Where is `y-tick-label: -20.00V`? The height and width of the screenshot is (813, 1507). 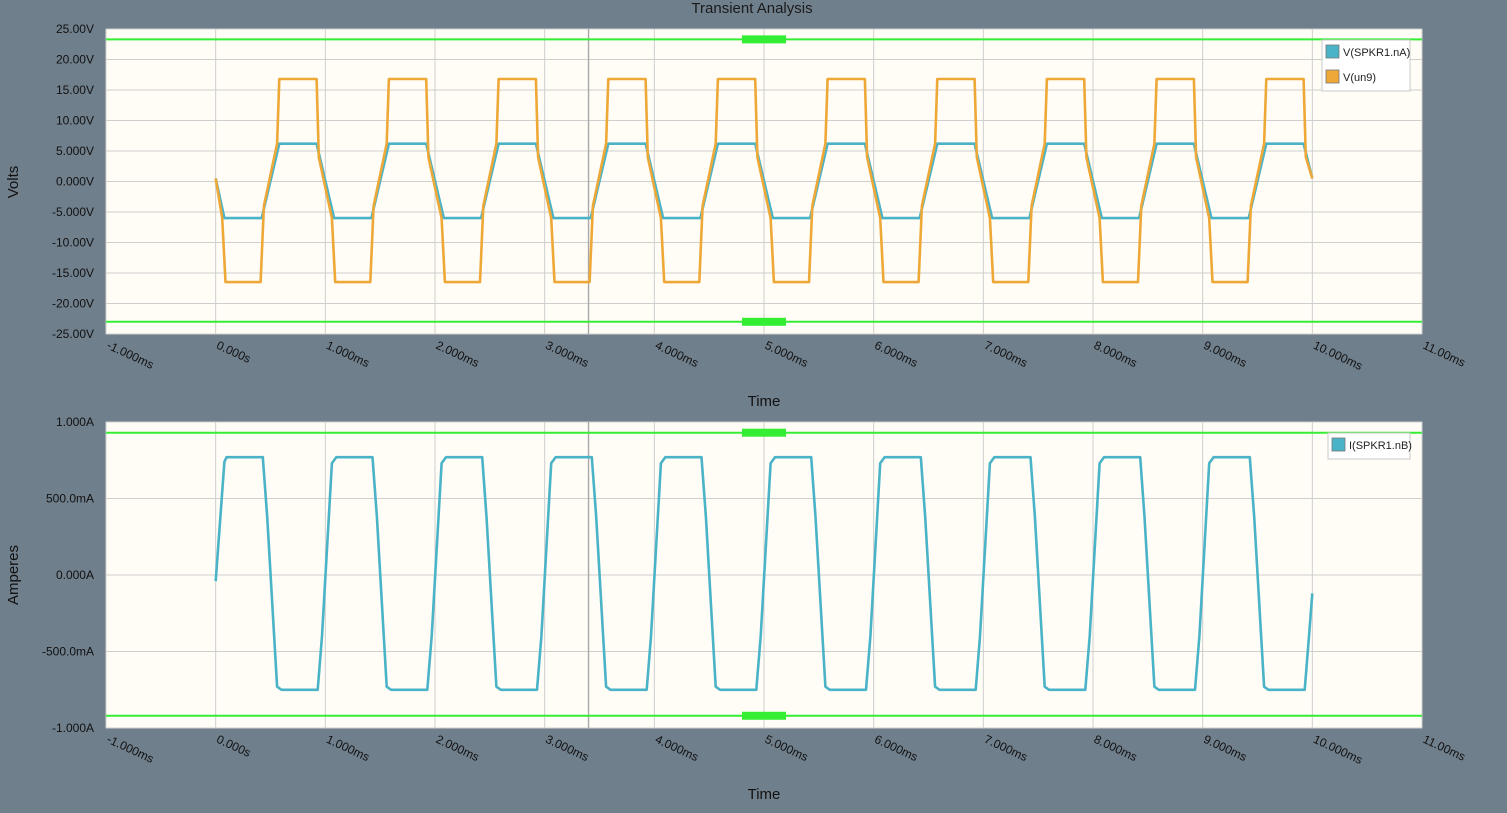
y-tick-label: -20.00V is located at coordinates (73, 304).